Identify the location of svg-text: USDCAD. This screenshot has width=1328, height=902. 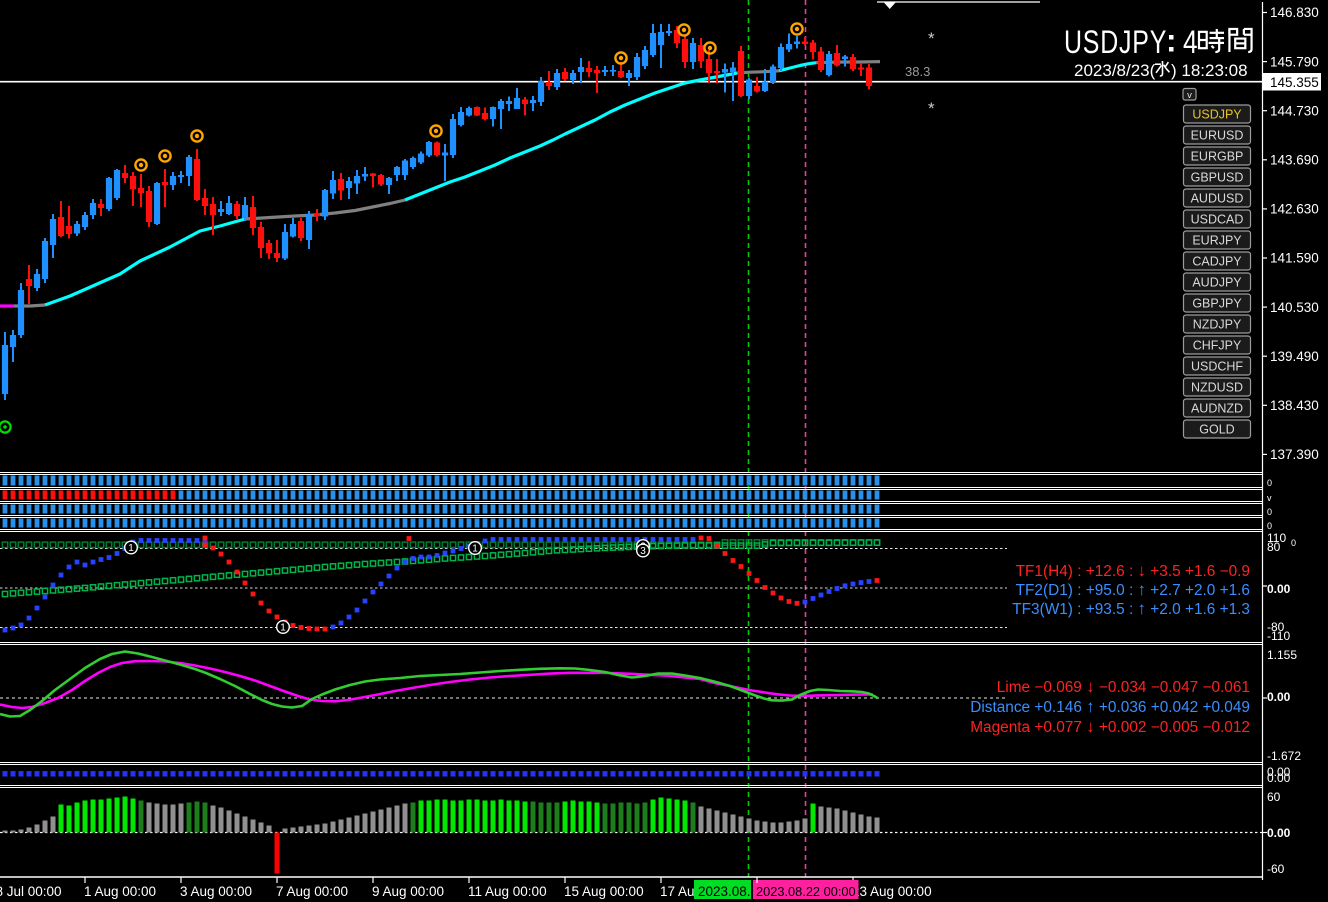
(1217, 220).